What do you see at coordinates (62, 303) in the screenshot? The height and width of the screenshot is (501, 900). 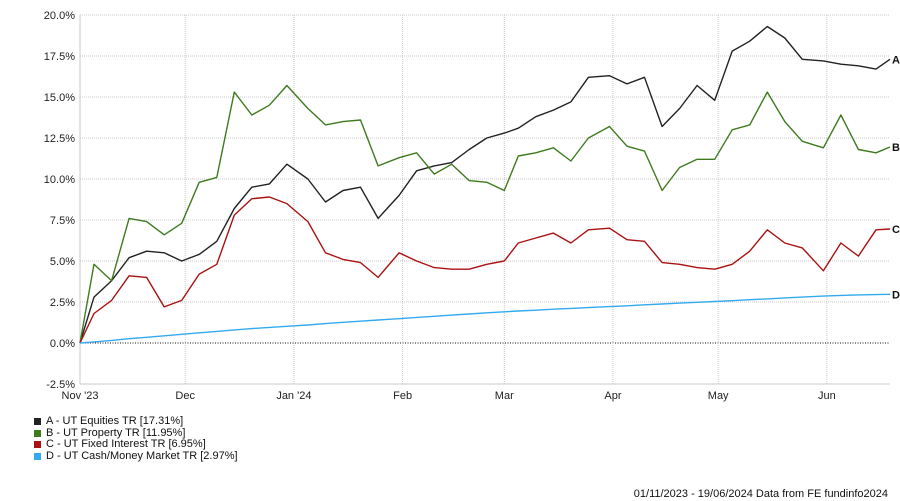 I see `y-tick-label: 2.5%` at bounding box center [62, 303].